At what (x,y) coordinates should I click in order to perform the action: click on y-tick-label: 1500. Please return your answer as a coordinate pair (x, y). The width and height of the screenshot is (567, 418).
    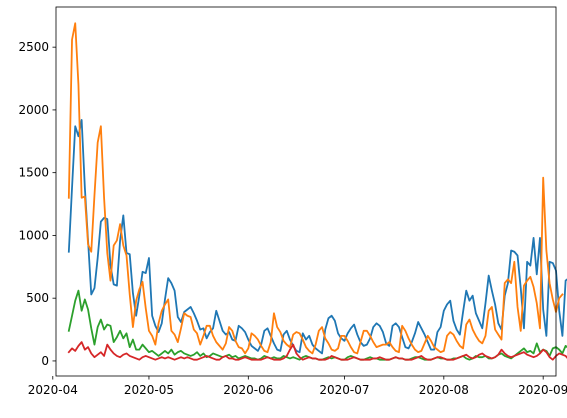
    Looking at the image, I should click on (33, 173).